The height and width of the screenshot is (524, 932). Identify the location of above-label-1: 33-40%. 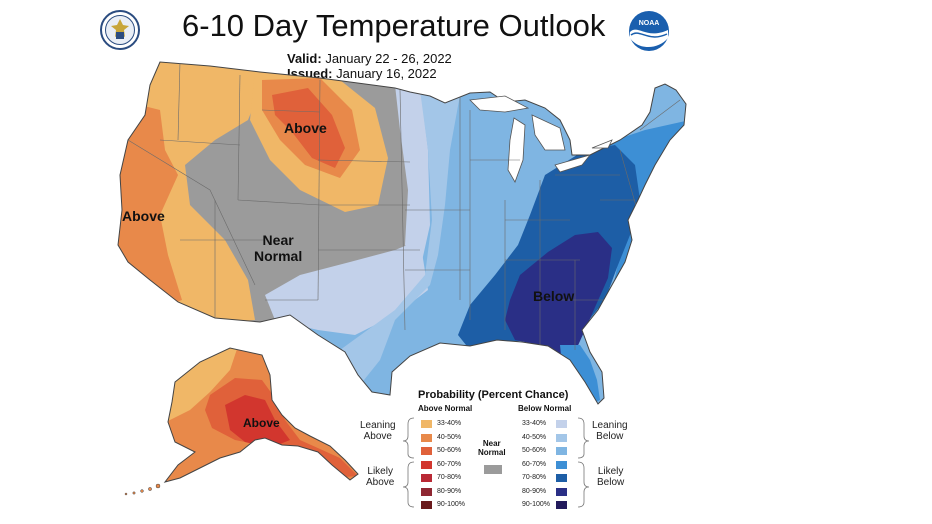
(449, 423).